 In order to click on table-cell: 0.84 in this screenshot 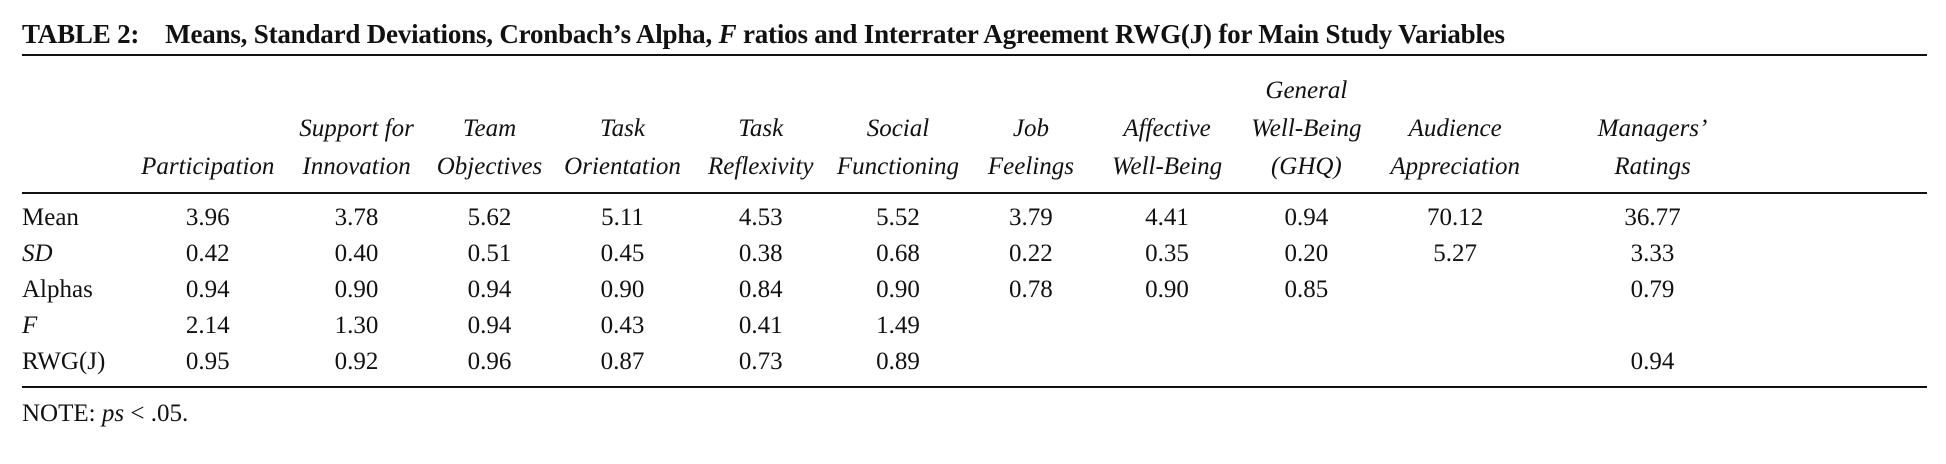, I will do `click(760, 289)`.